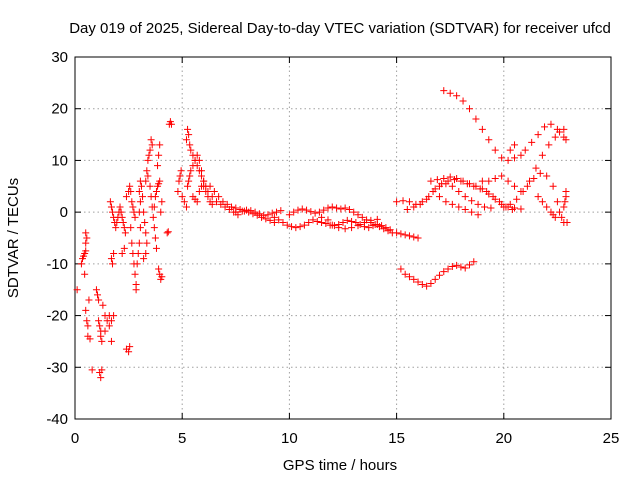  What do you see at coordinates (524, 175) in the screenshot?
I see `series-evening-lower` at bounding box center [524, 175].